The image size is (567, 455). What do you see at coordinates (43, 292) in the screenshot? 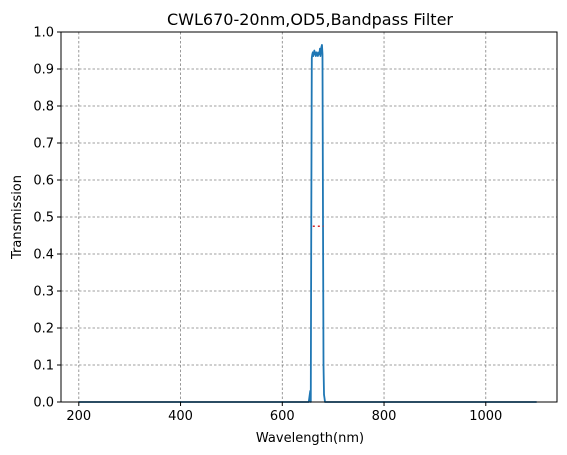
I see `y-tick-label: 0.3` at bounding box center [43, 292].